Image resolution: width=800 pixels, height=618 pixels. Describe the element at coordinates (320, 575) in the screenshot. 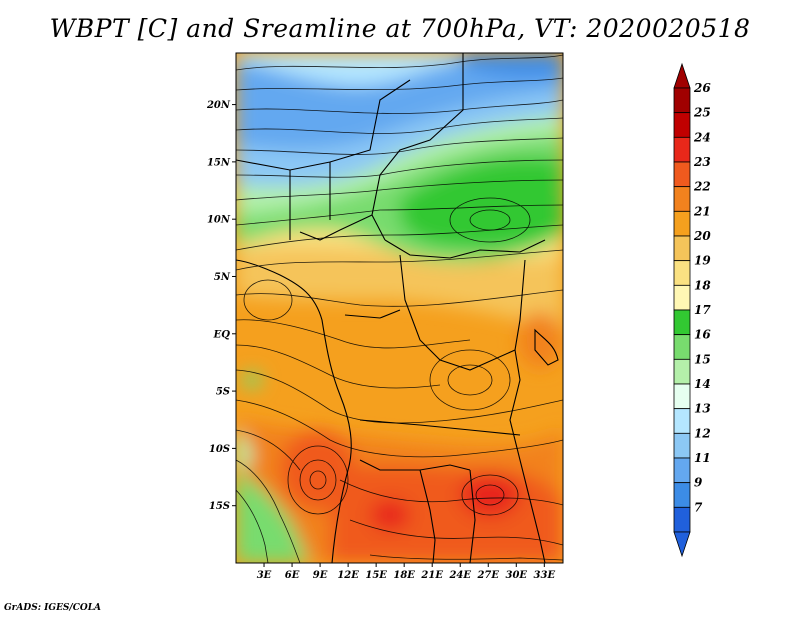

I see `lon-tick-label: 9E` at that location.